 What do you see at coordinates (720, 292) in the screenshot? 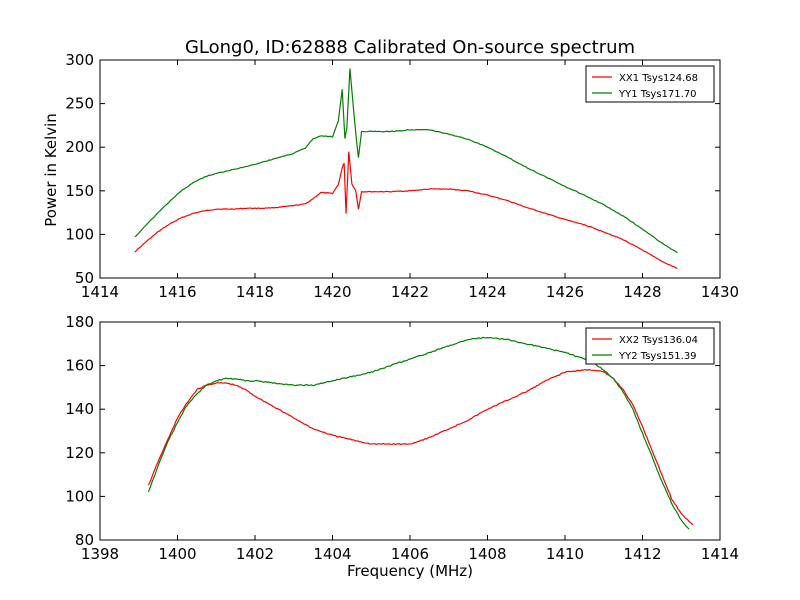
I see `x-tick-label: 1430` at bounding box center [720, 292].